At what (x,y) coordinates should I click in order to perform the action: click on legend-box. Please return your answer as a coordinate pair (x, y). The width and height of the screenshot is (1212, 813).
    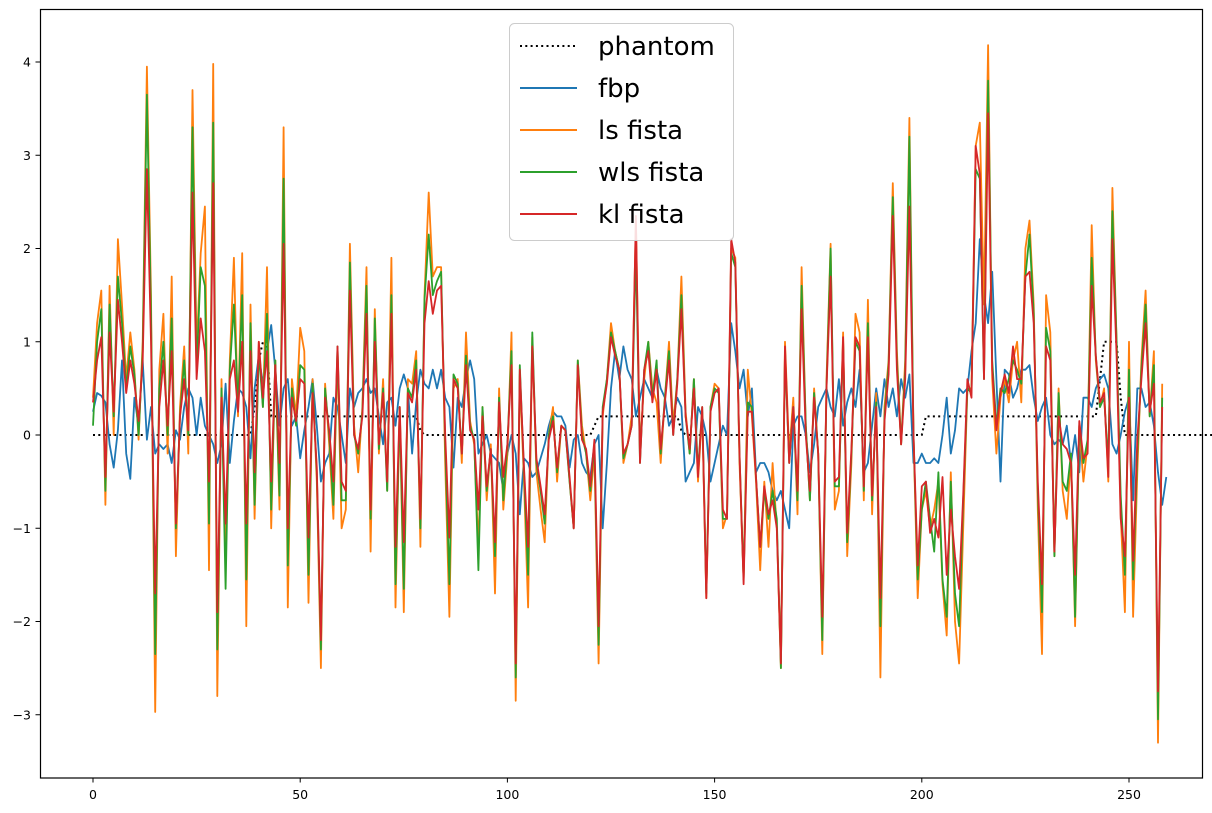
    Looking at the image, I should click on (621, 132).